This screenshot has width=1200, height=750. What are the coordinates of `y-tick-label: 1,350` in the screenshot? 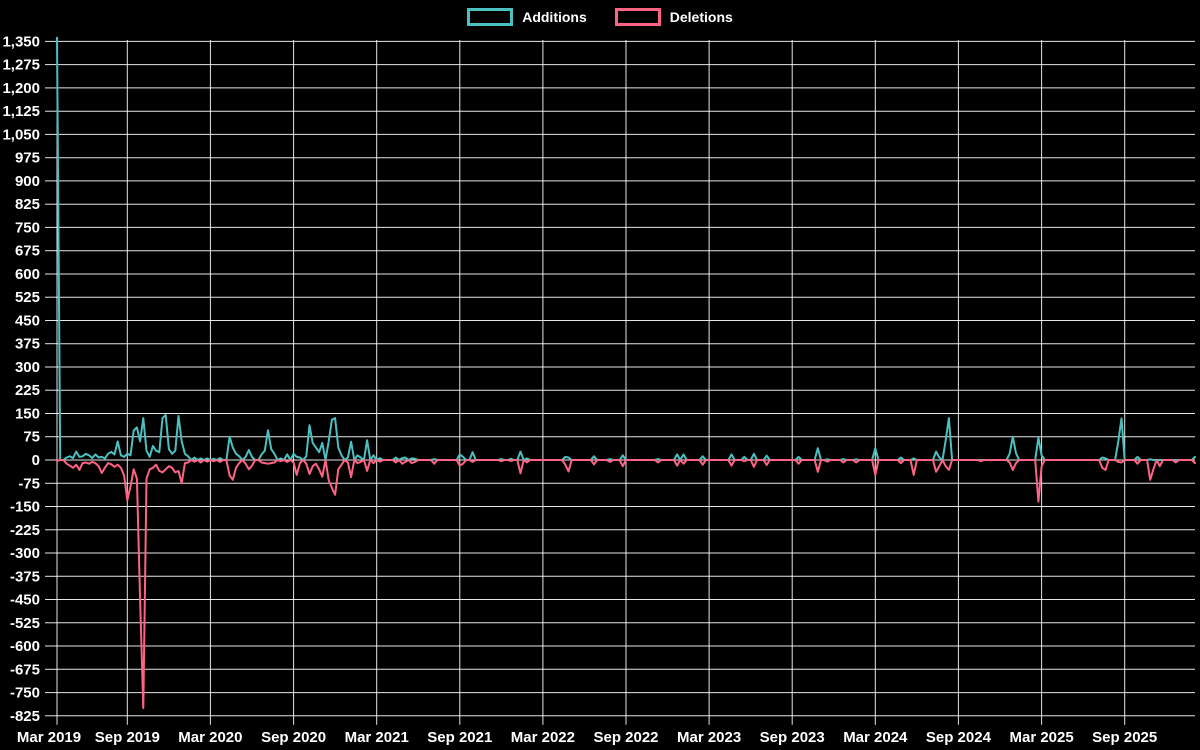 It's located at (21, 41).